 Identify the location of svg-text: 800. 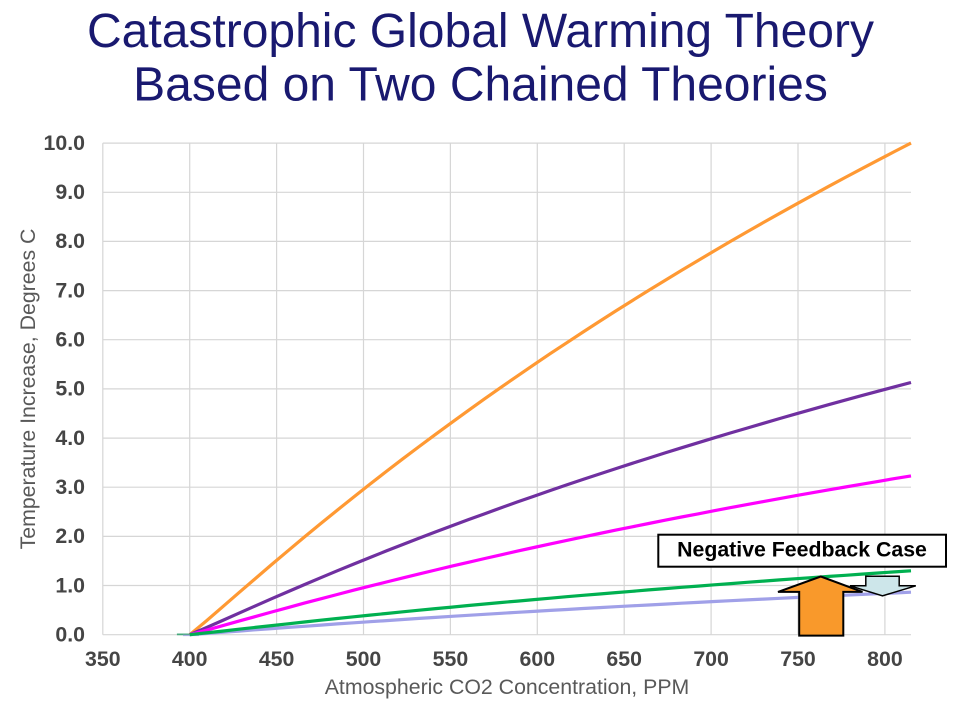
(885, 659).